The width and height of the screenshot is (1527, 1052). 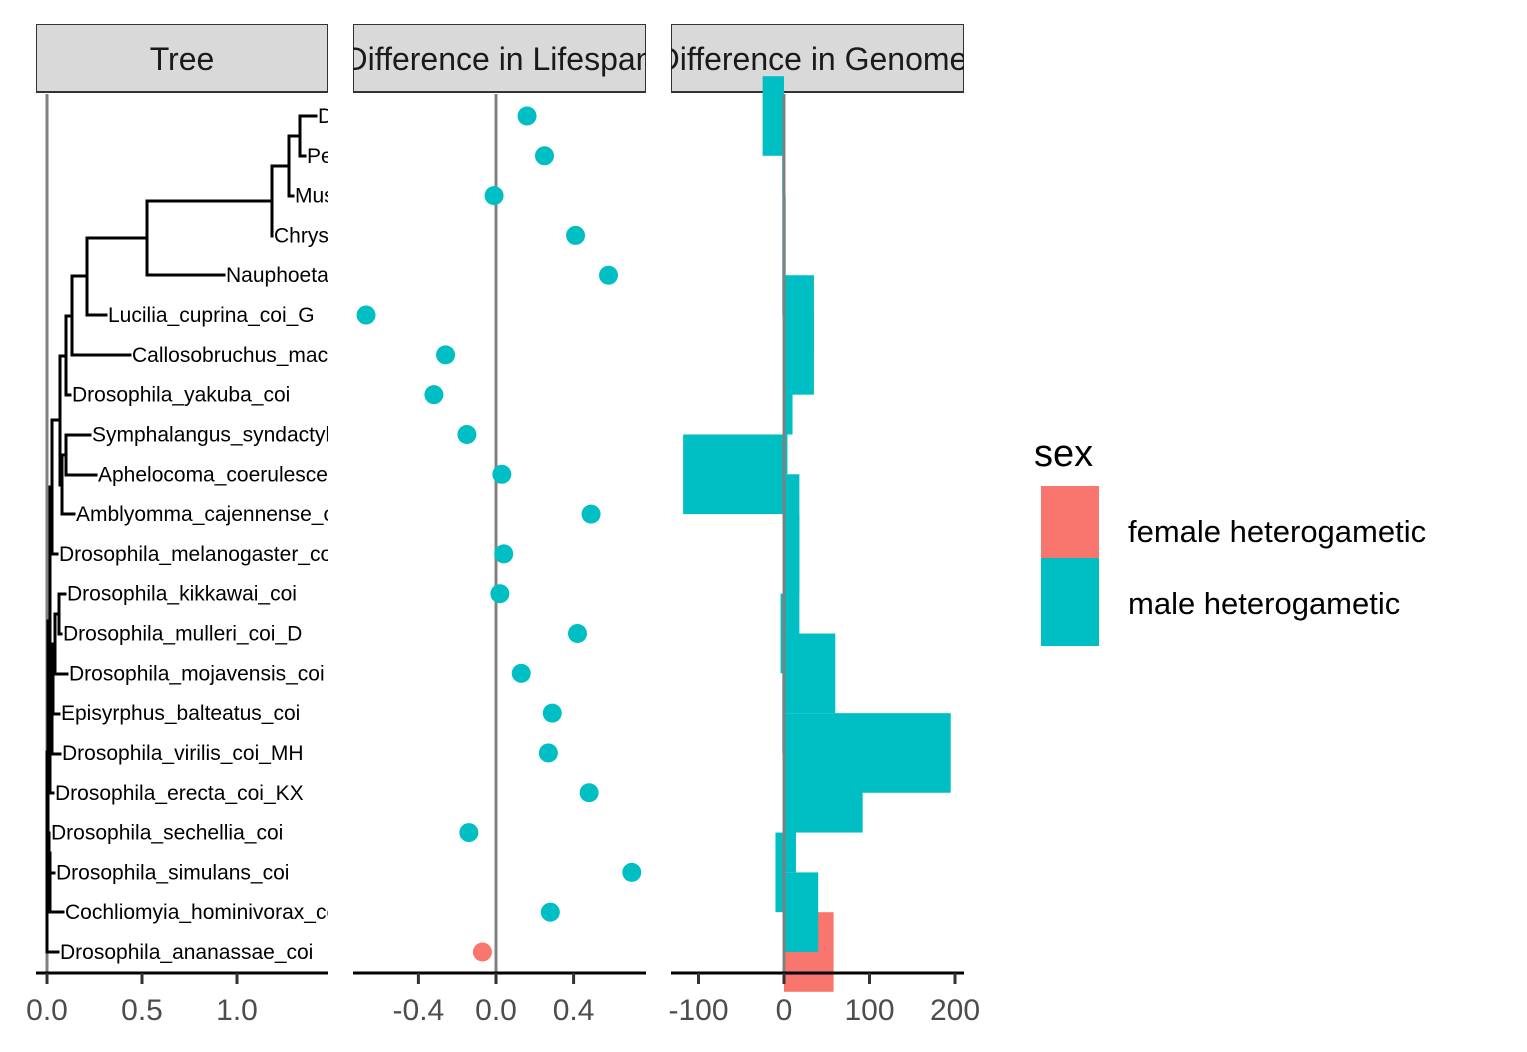 I want to click on strip-genome, so click(x=817, y=58).